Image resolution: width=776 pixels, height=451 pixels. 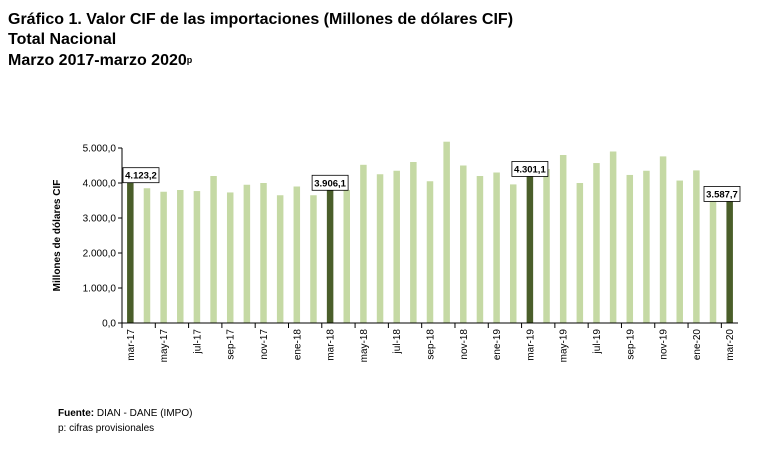 What do you see at coordinates (164, 346) in the screenshot?
I see `x-tick-label: may-17` at bounding box center [164, 346].